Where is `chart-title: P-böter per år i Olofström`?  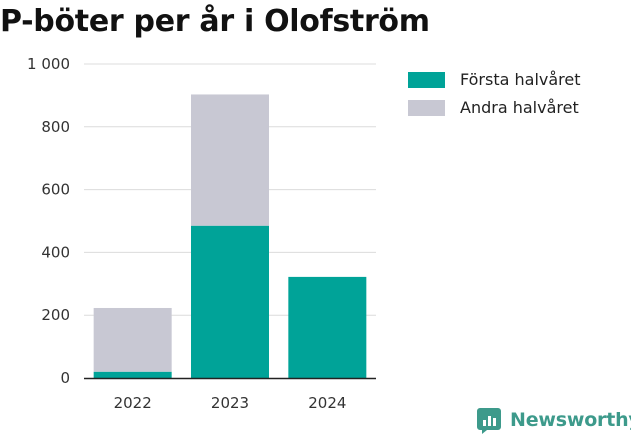 chart-title: P-böter per år i Olofström is located at coordinates (215, 21).